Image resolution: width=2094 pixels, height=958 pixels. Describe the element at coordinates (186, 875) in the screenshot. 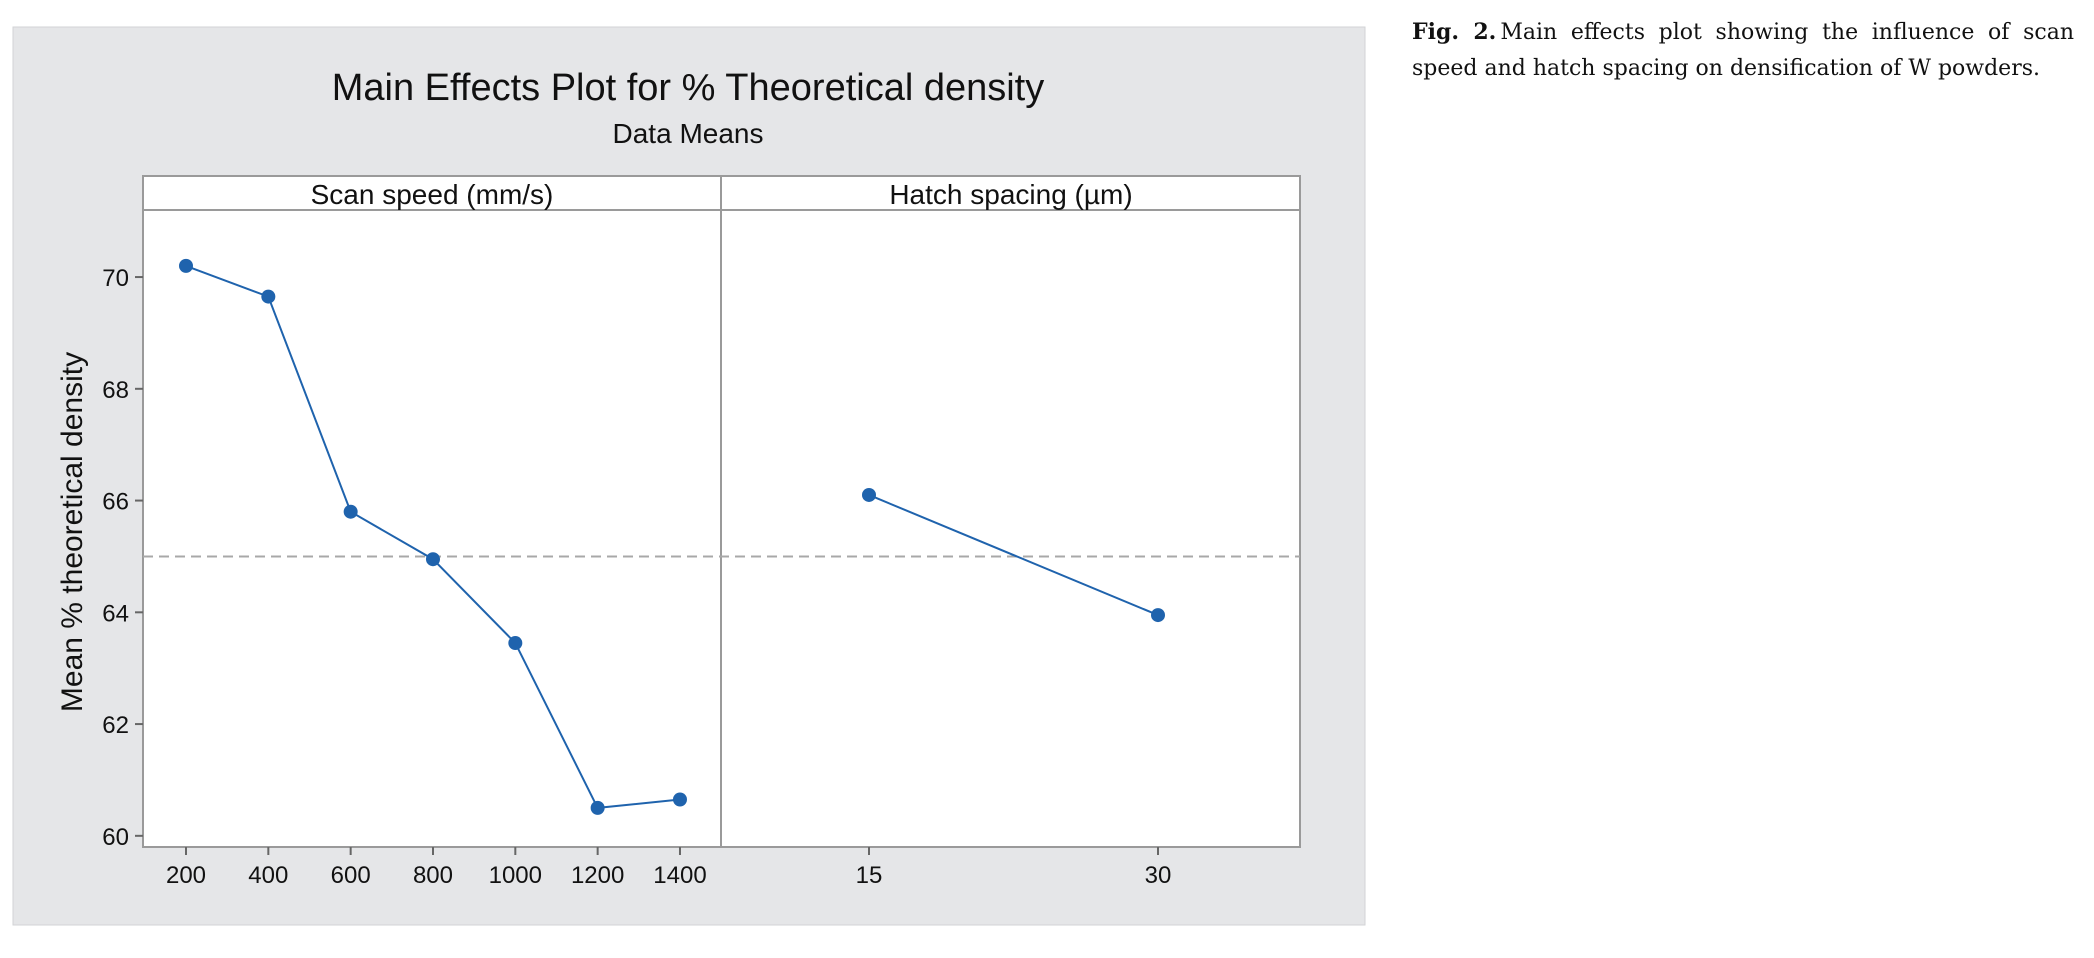

I see `x-tick-label: 200` at that location.